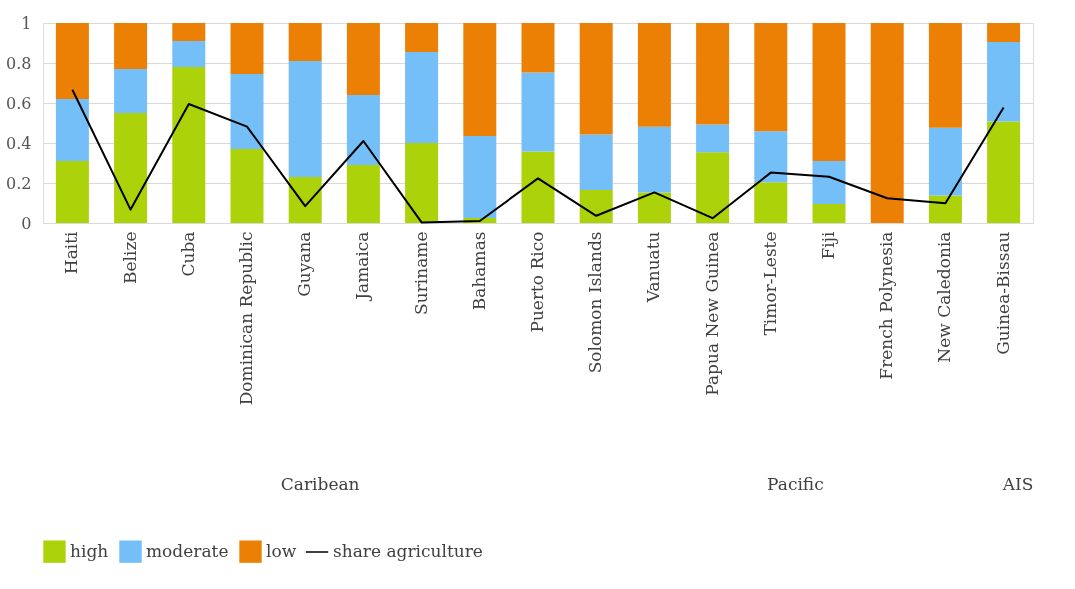  I want to click on legend-label: moderate, so click(187, 550).